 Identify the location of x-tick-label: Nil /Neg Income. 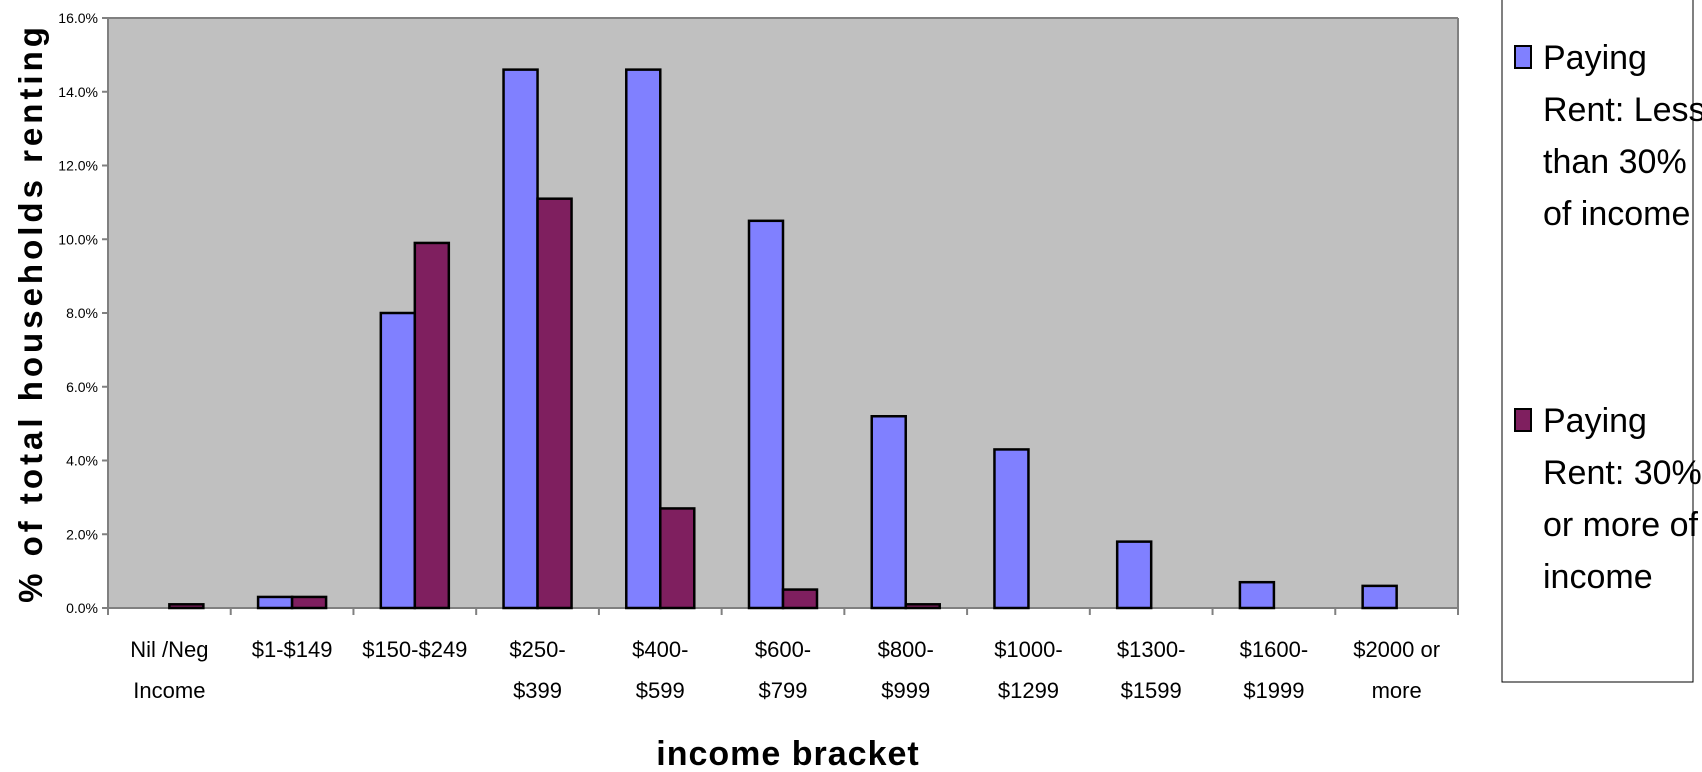
(169, 670).